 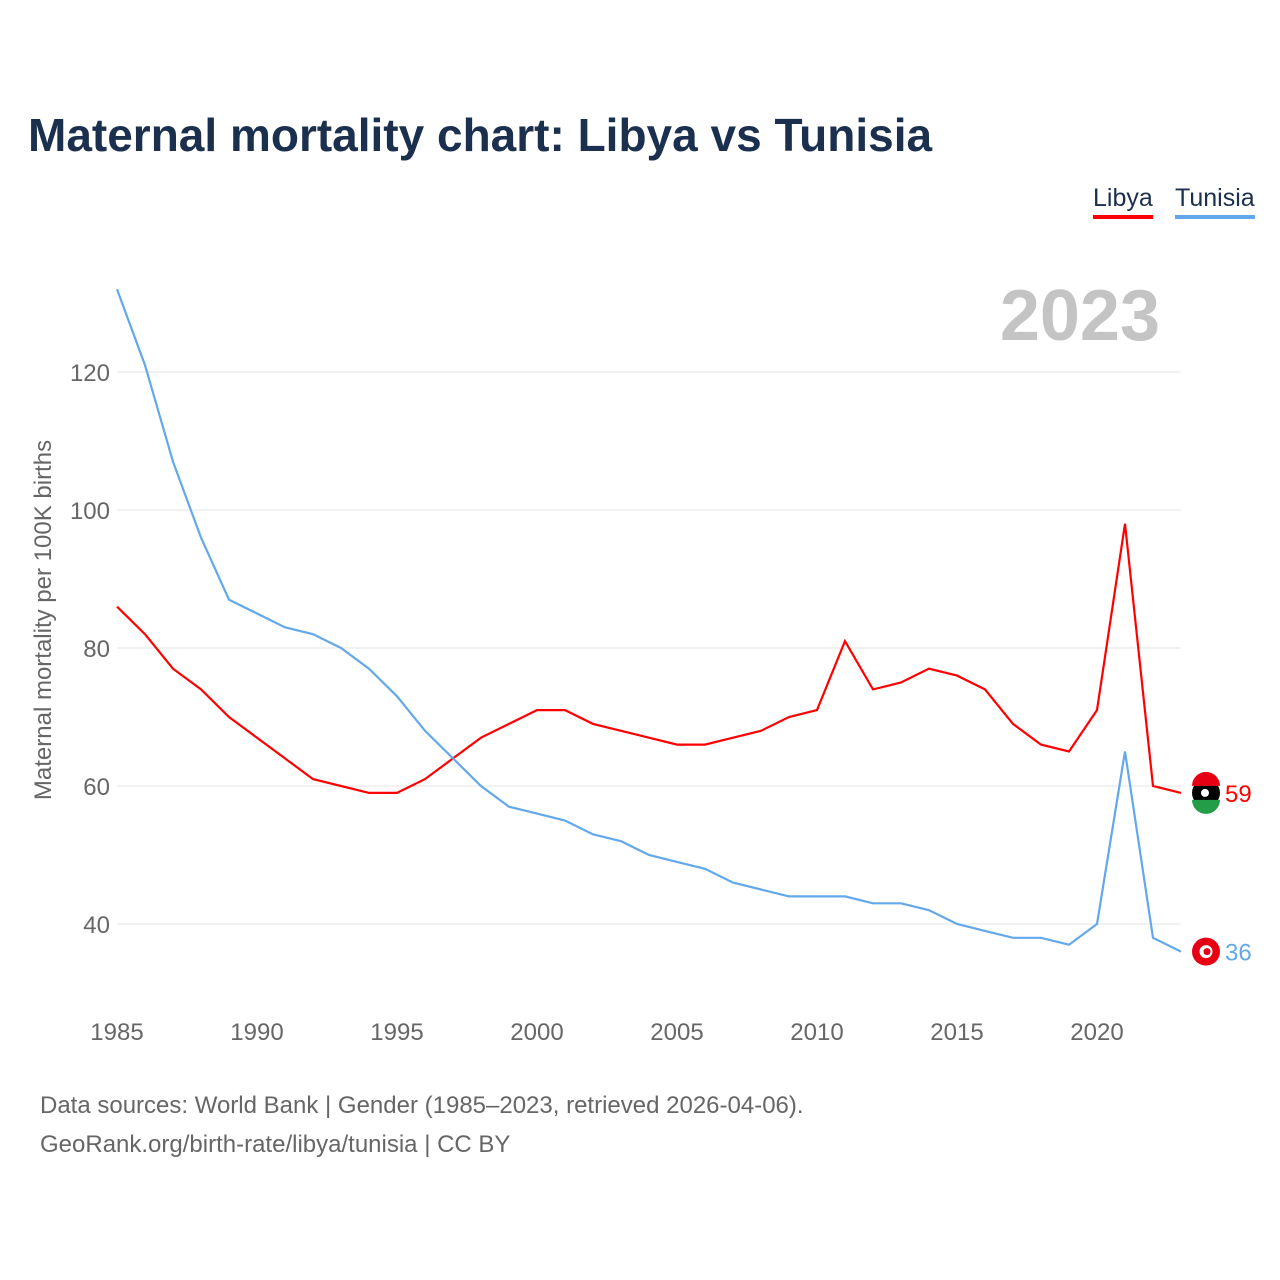 What do you see at coordinates (1096, 1032) in the screenshot?
I see `x-tick-label: 2020` at bounding box center [1096, 1032].